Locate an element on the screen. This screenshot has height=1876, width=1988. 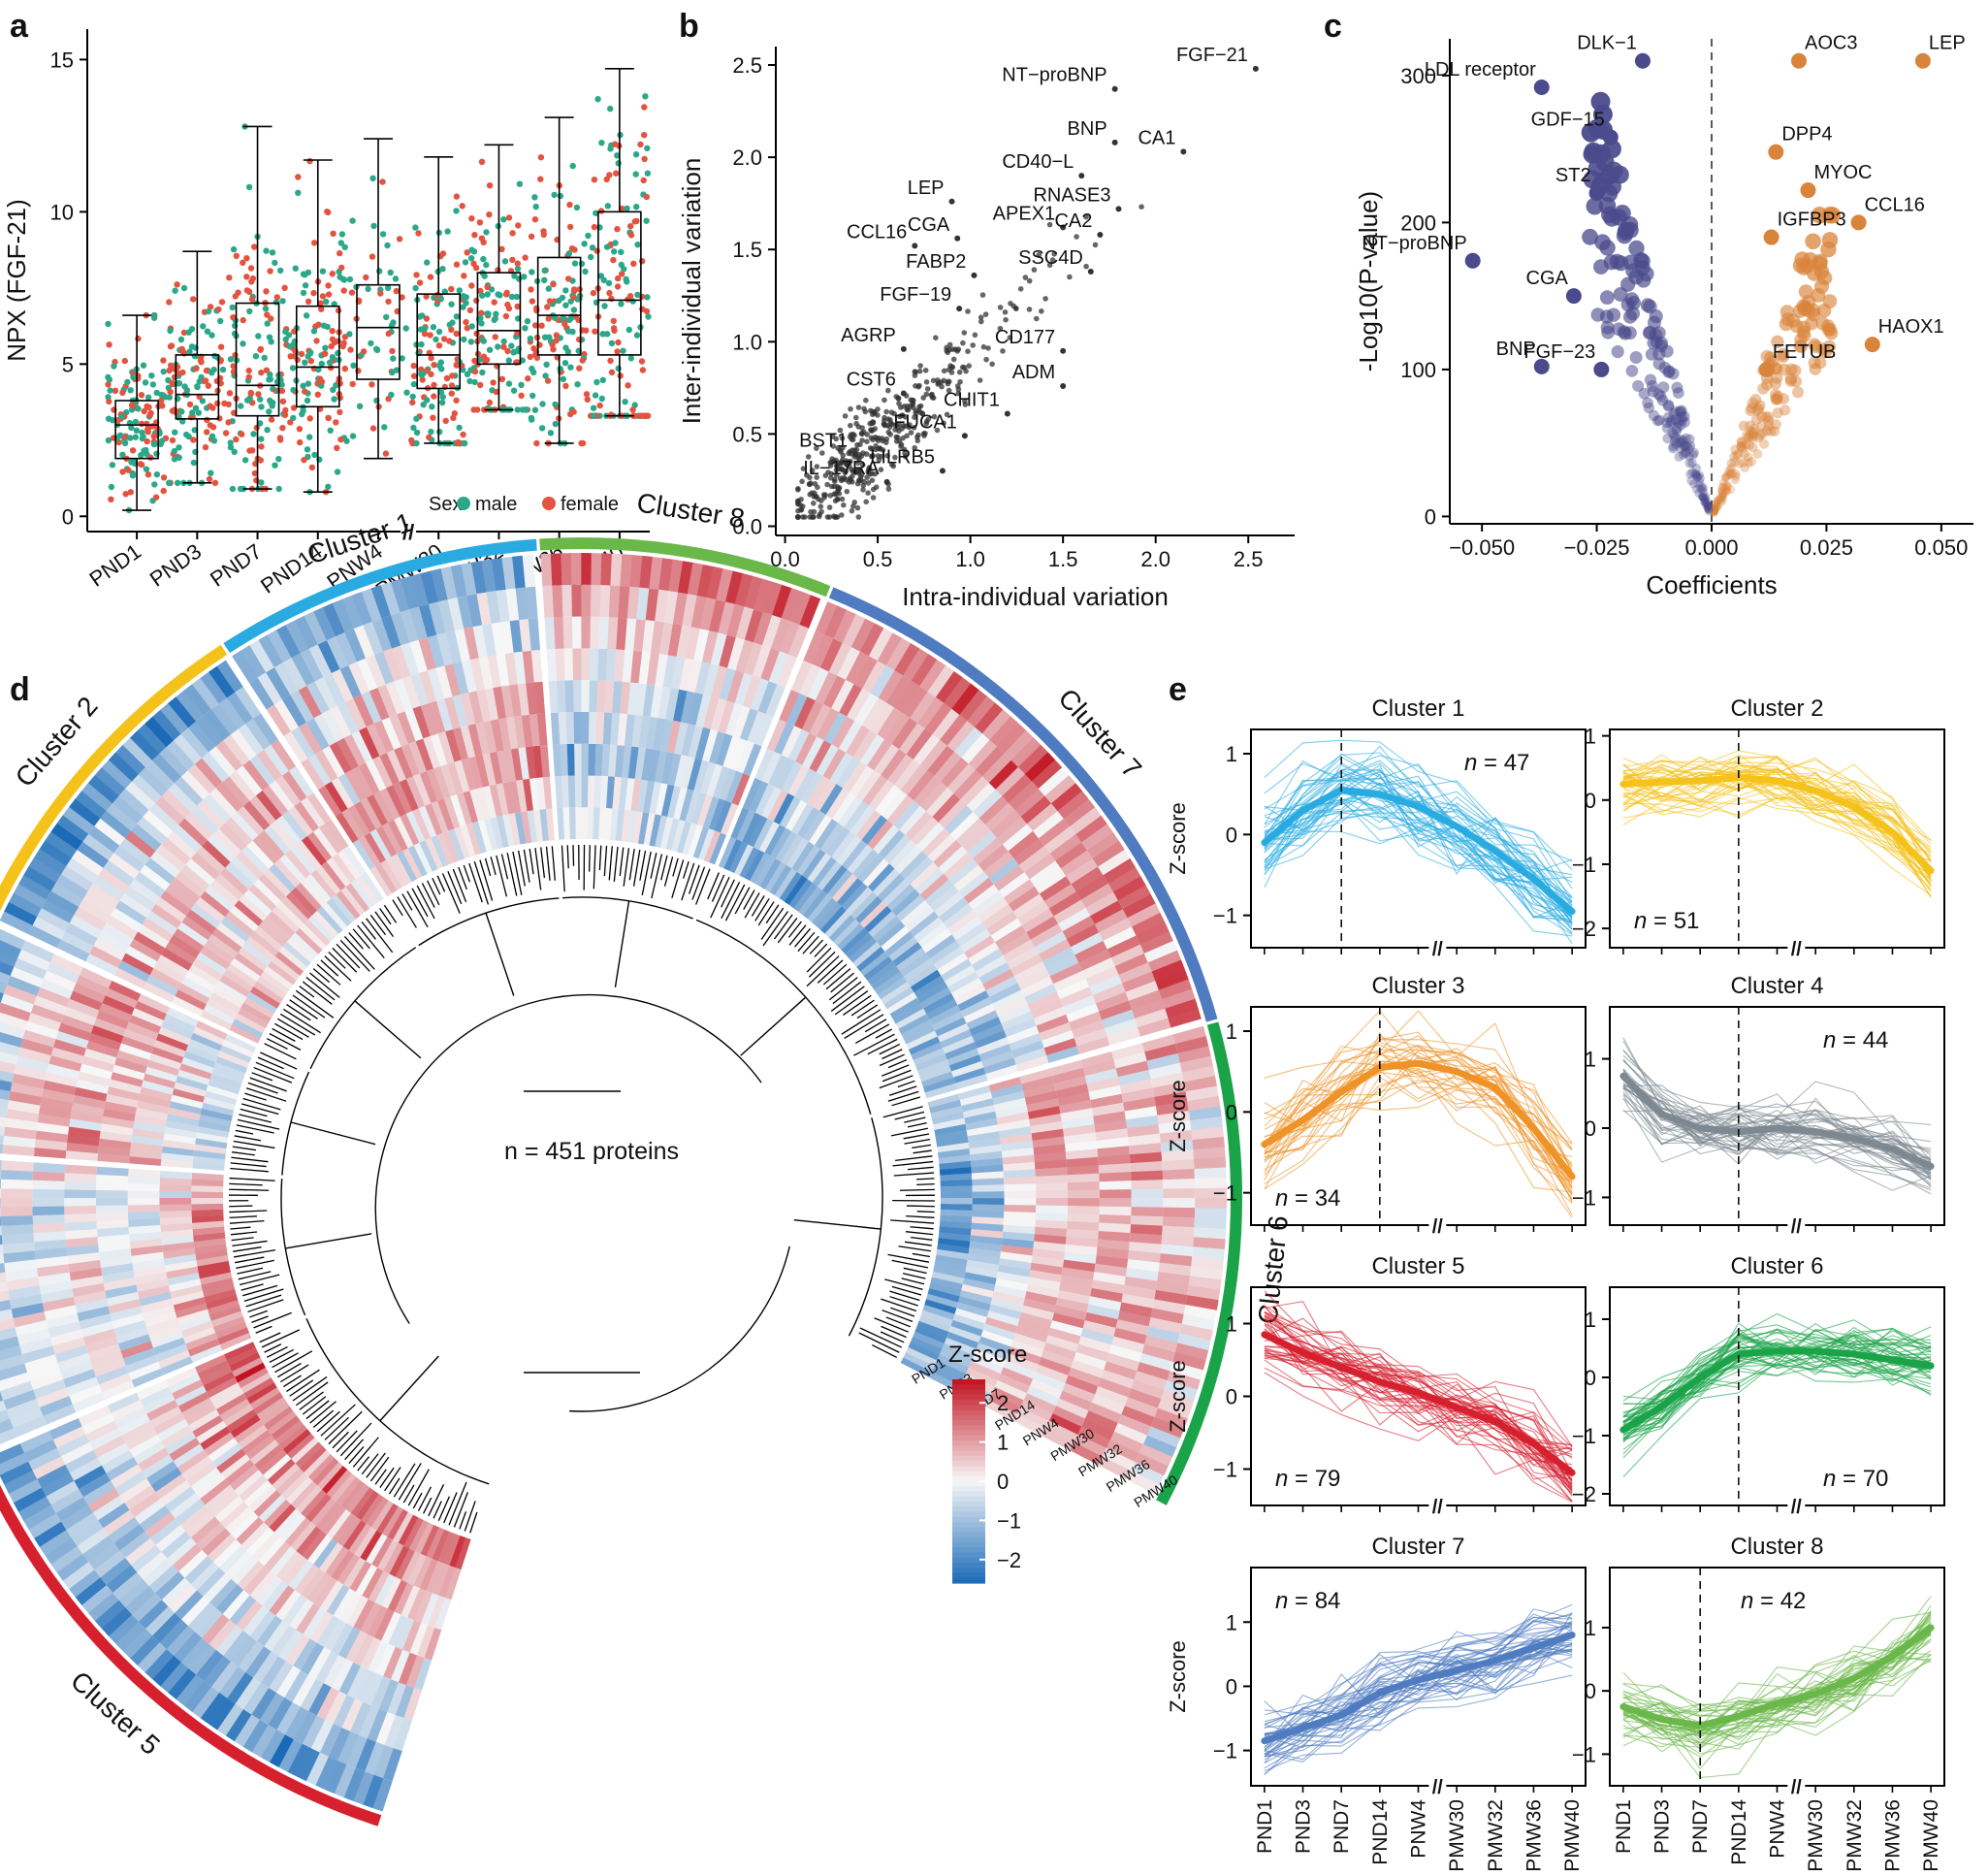
labeled-point-c is located at coordinates (1541, 366).